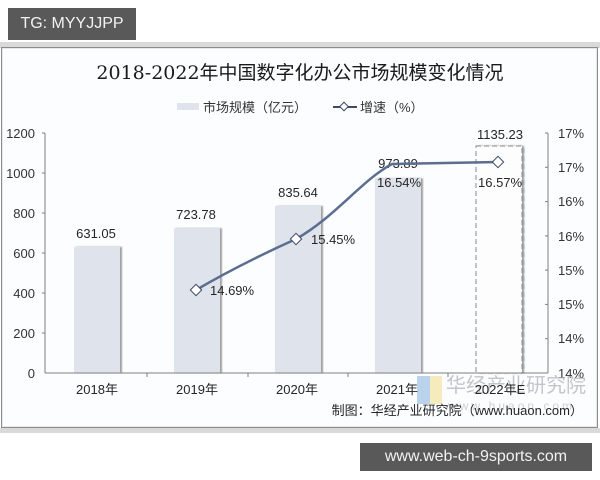 Image resolution: width=600 pixels, height=480 pixels. I want to click on line-value-labels: 14.69% 15.45% 16.54% 16.57%, so click(366, 236).